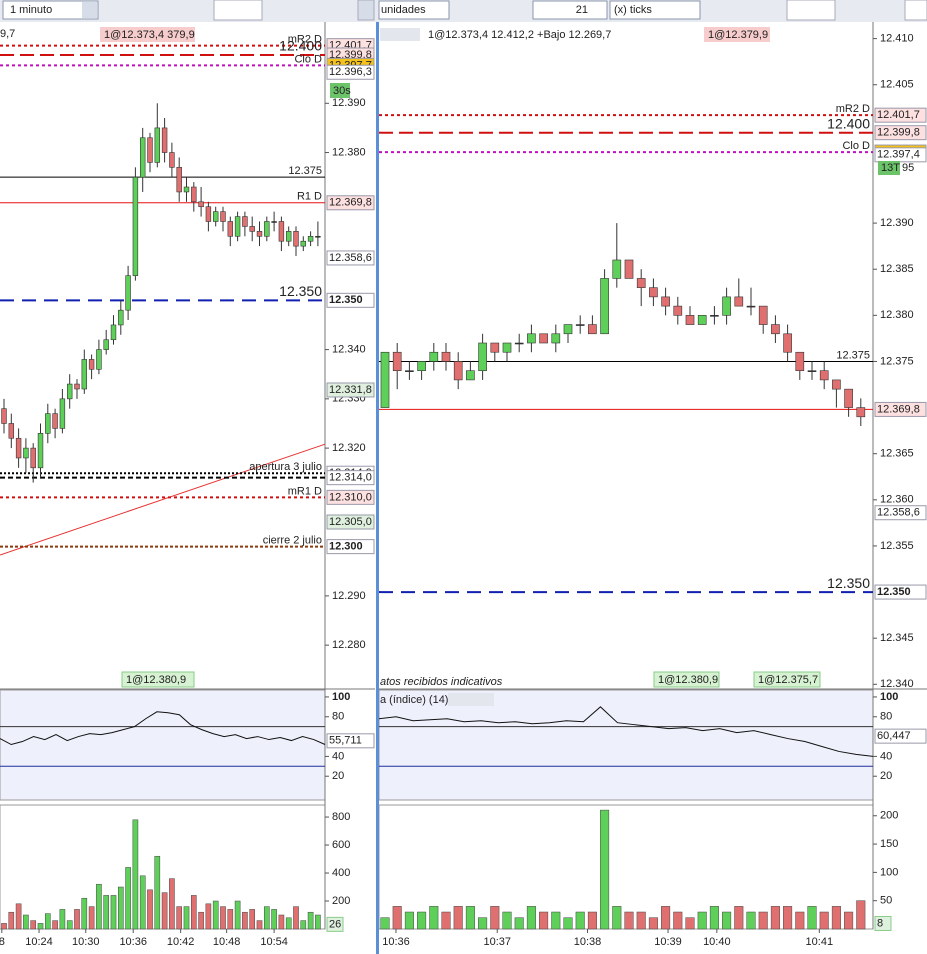 This screenshot has height=954, width=927. Describe the element at coordinates (133, 942) in the screenshot. I see `x-tick-label: 10:36` at that location.